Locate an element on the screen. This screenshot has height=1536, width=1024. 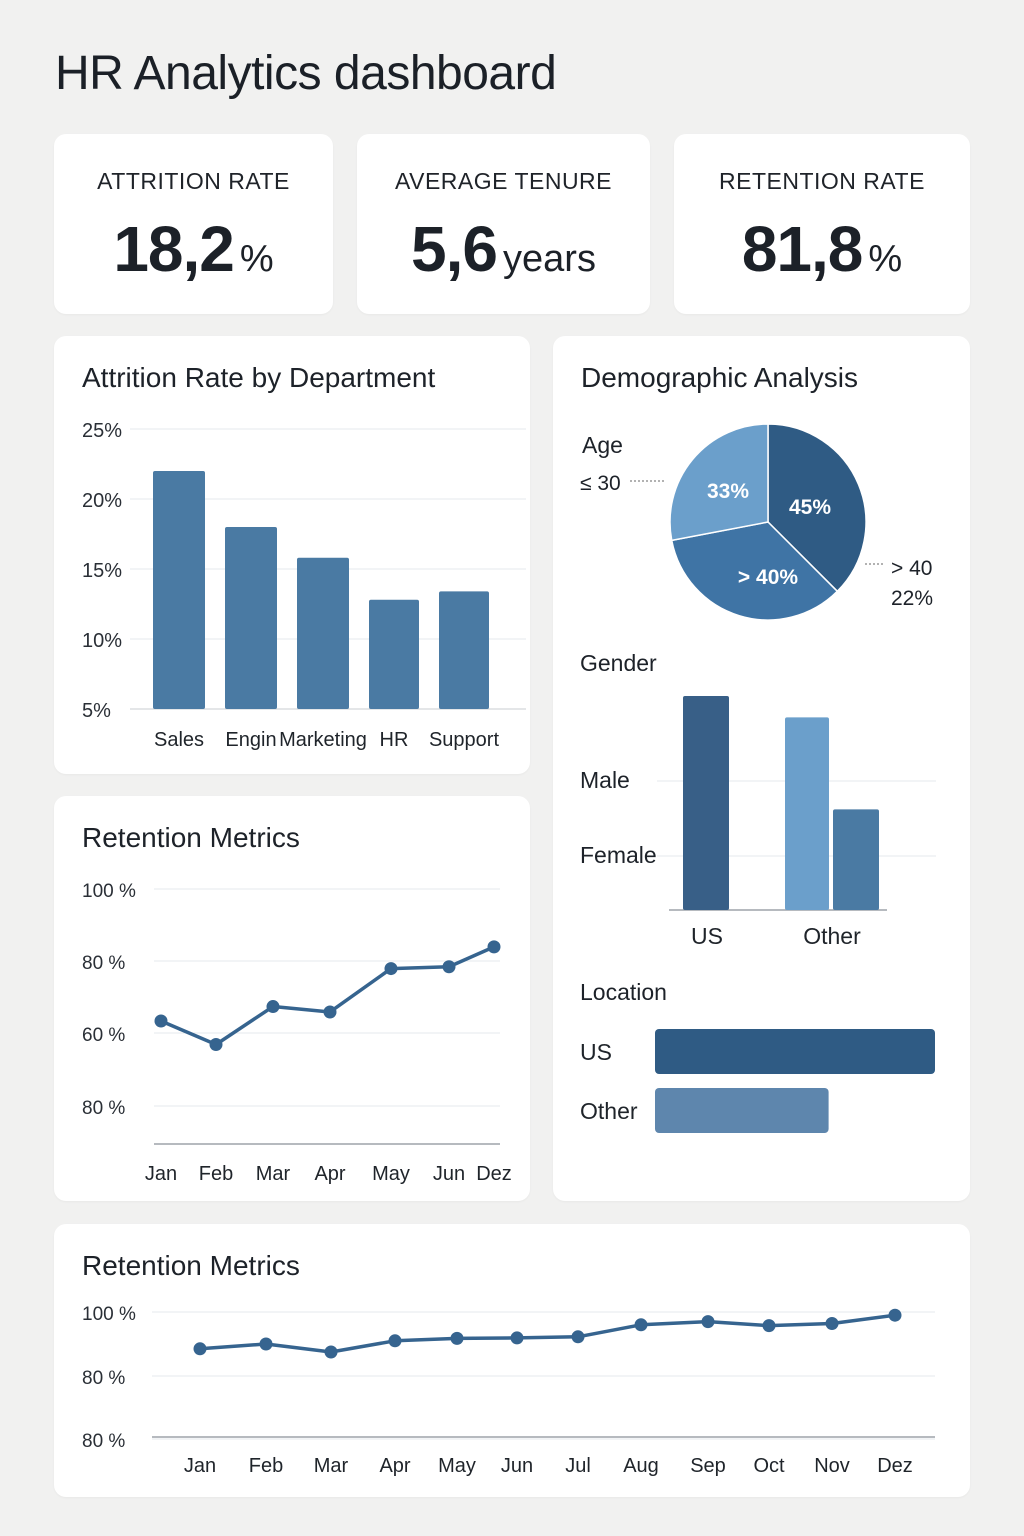
attrition-title: Attrition Rate by Department is located at coordinates (259, 377).